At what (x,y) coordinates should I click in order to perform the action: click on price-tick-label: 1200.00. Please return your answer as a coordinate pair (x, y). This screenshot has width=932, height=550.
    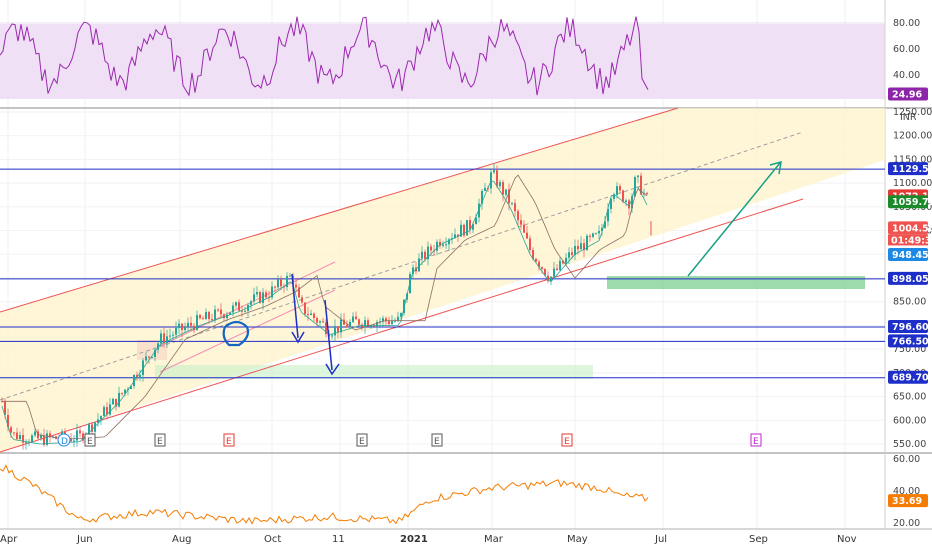
    Looking at the image, I should click on (912, 136).